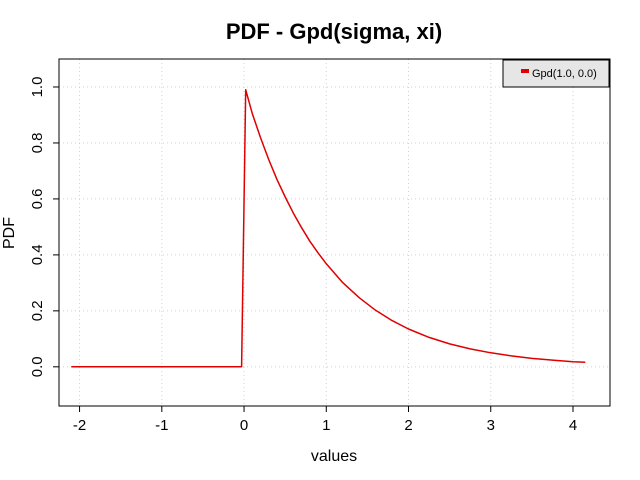 Image resolution: width=640 pixels, height=480 pixels. I want to click on legend-label: Gpd(1.0, 0.0), so click(564, 74).